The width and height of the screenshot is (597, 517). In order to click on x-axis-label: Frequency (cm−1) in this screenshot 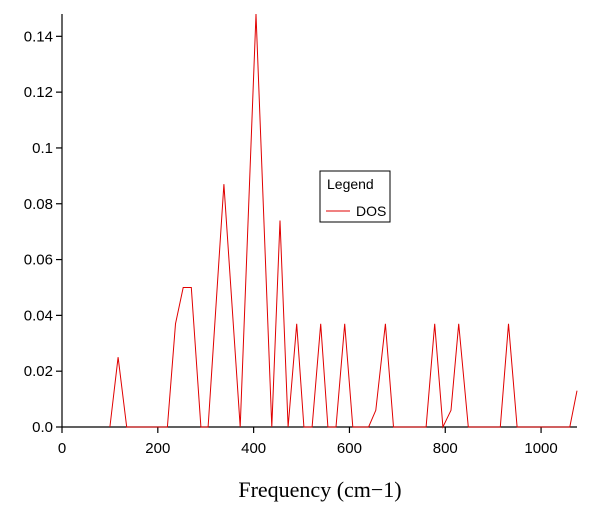, I will do `click(319, 489)`.